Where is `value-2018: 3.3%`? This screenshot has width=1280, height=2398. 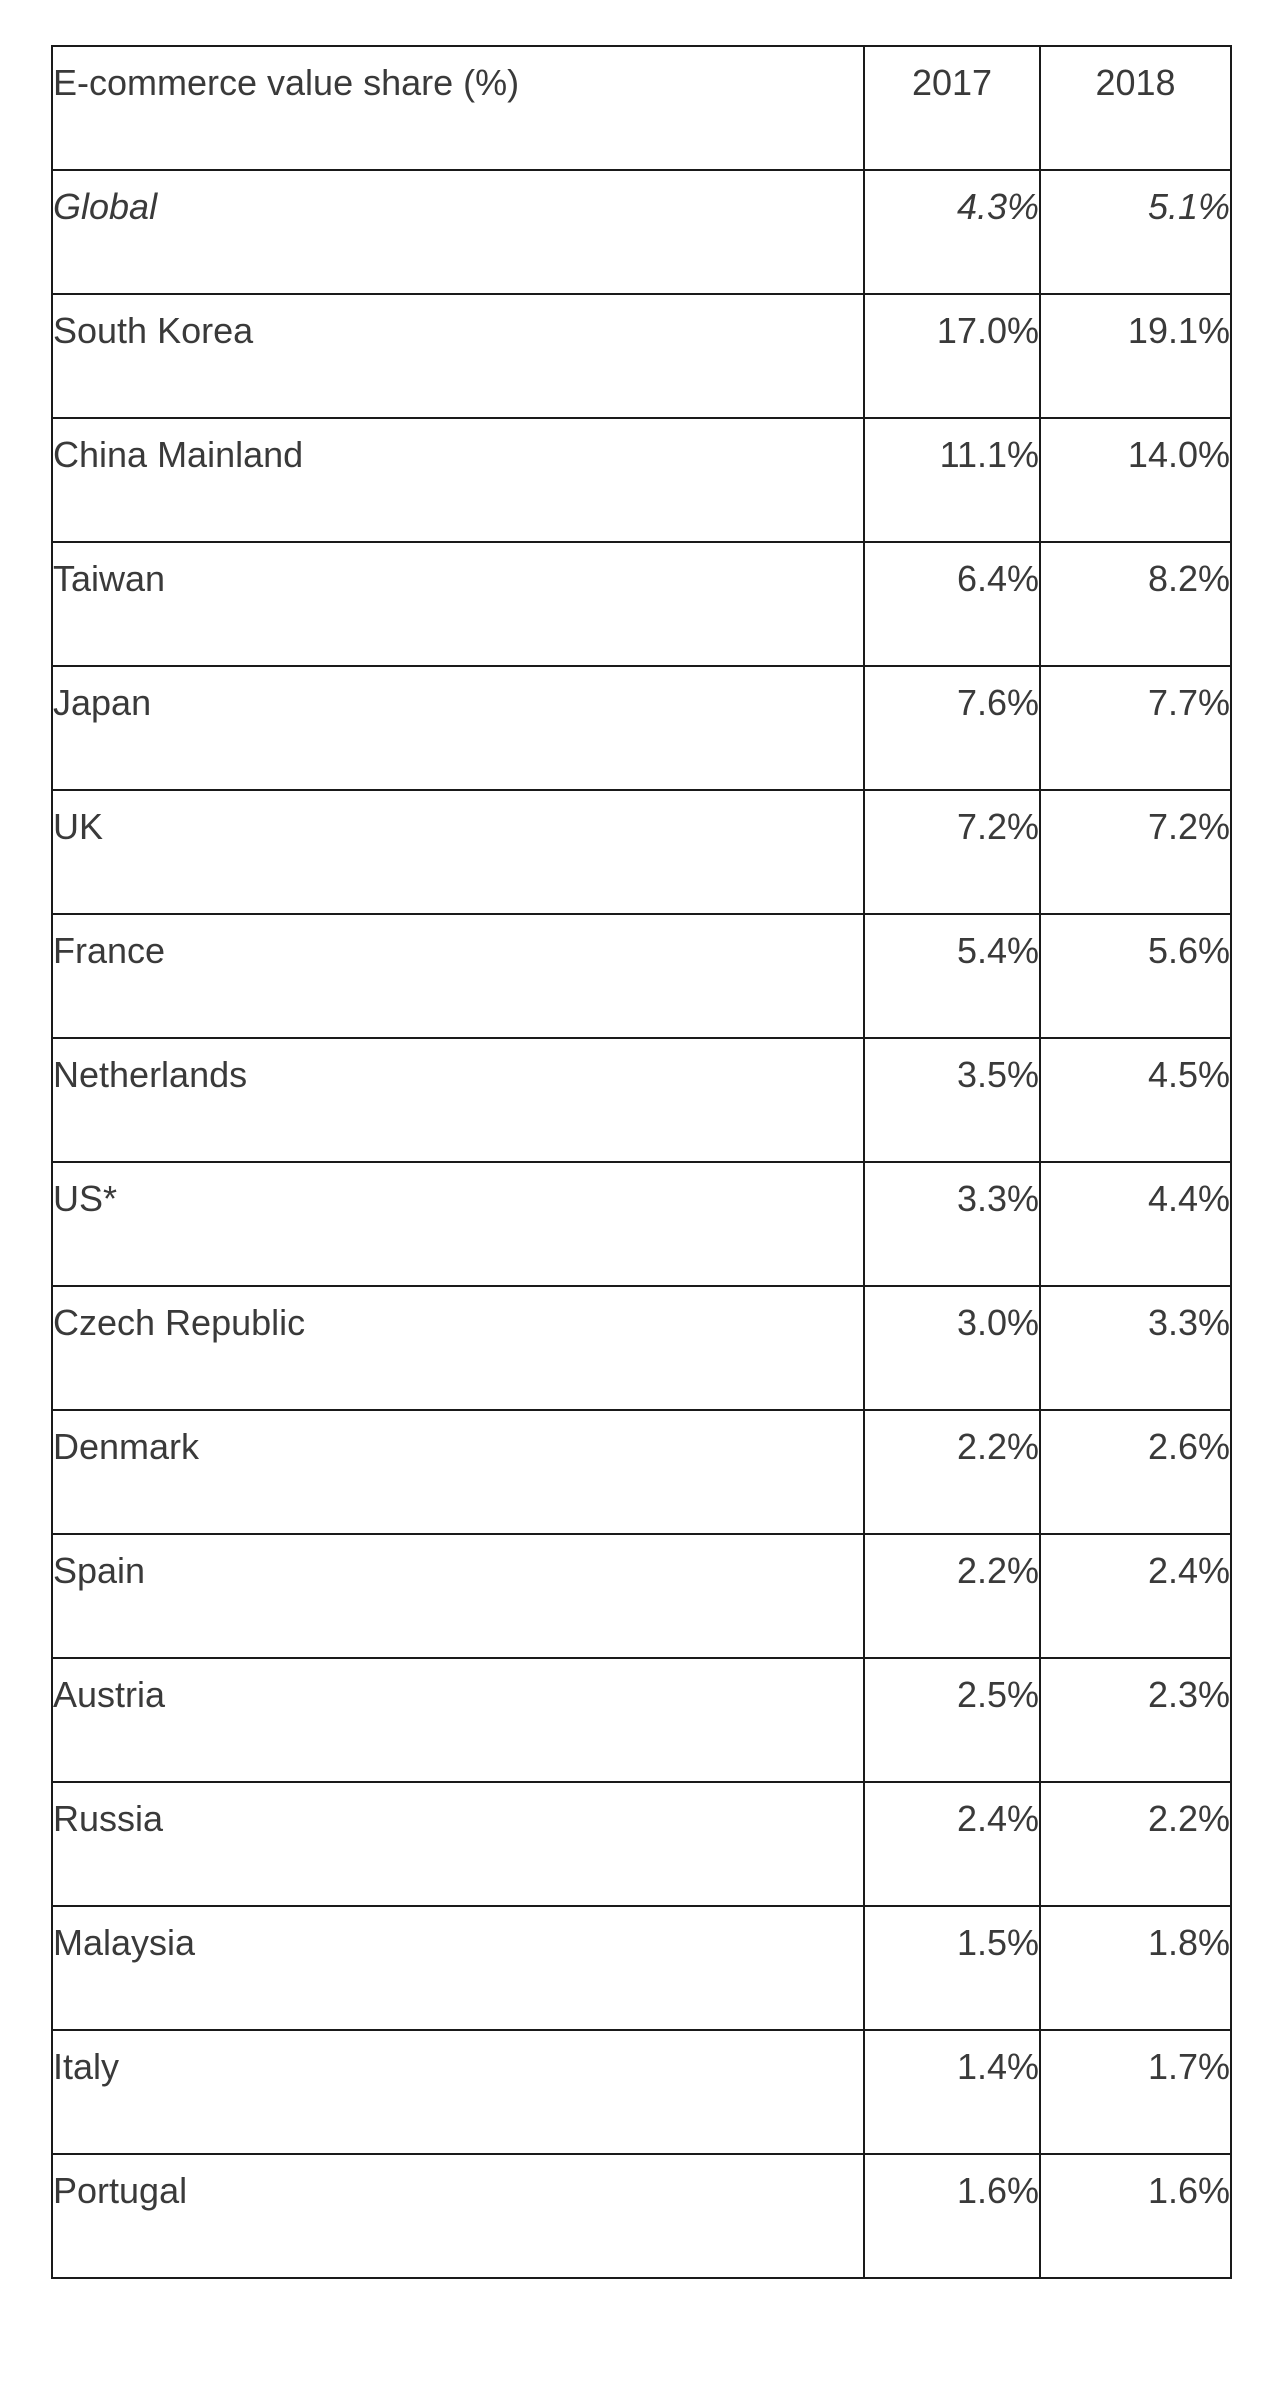
value-2018: 3.3% is located at coordinates (1135, 1348).